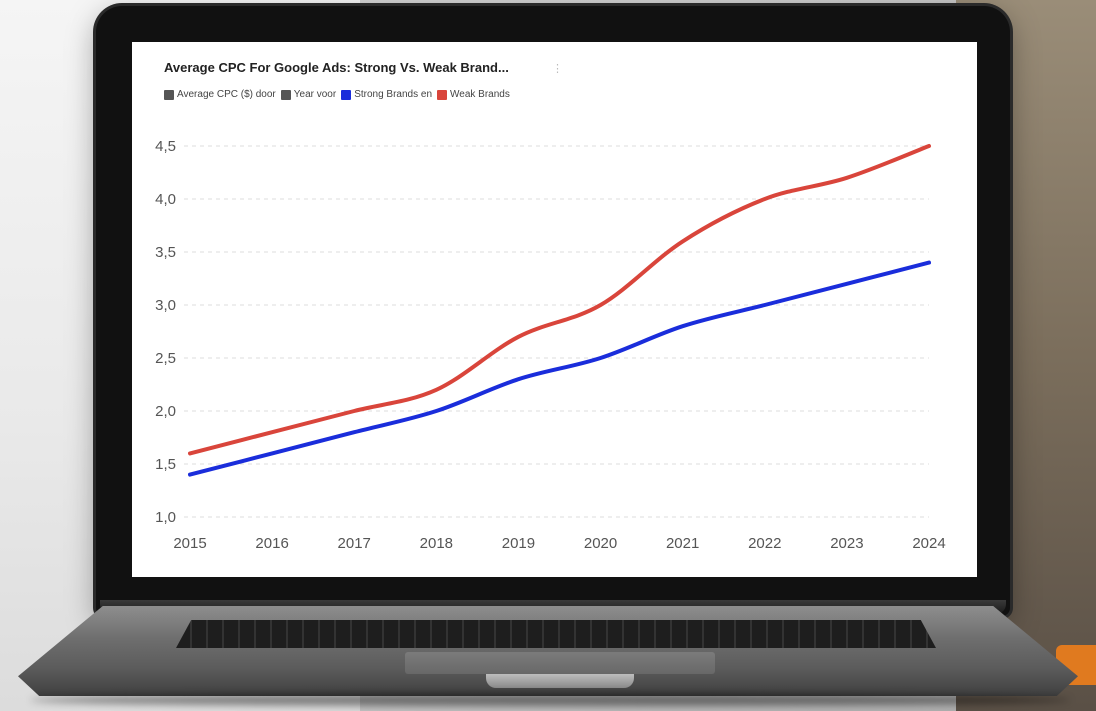 The image size is (1096, 711). What do you see at coordinates (165, 358) in the screenshot?
I see `y-tick-label: 2,5` at bounding box center [165, 358].